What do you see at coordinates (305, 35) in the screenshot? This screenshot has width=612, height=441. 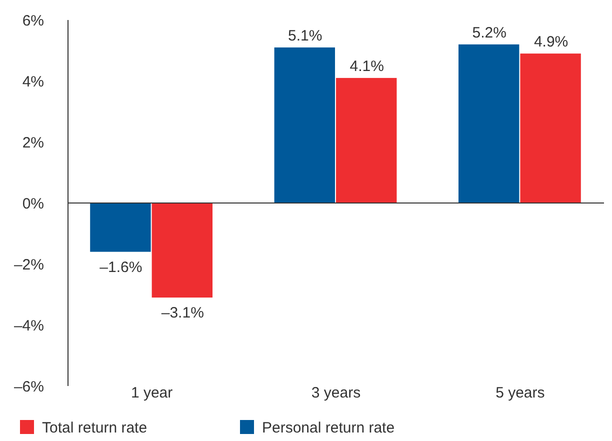 I see `data-label: 5.1%` at bounding box center [305, 35].